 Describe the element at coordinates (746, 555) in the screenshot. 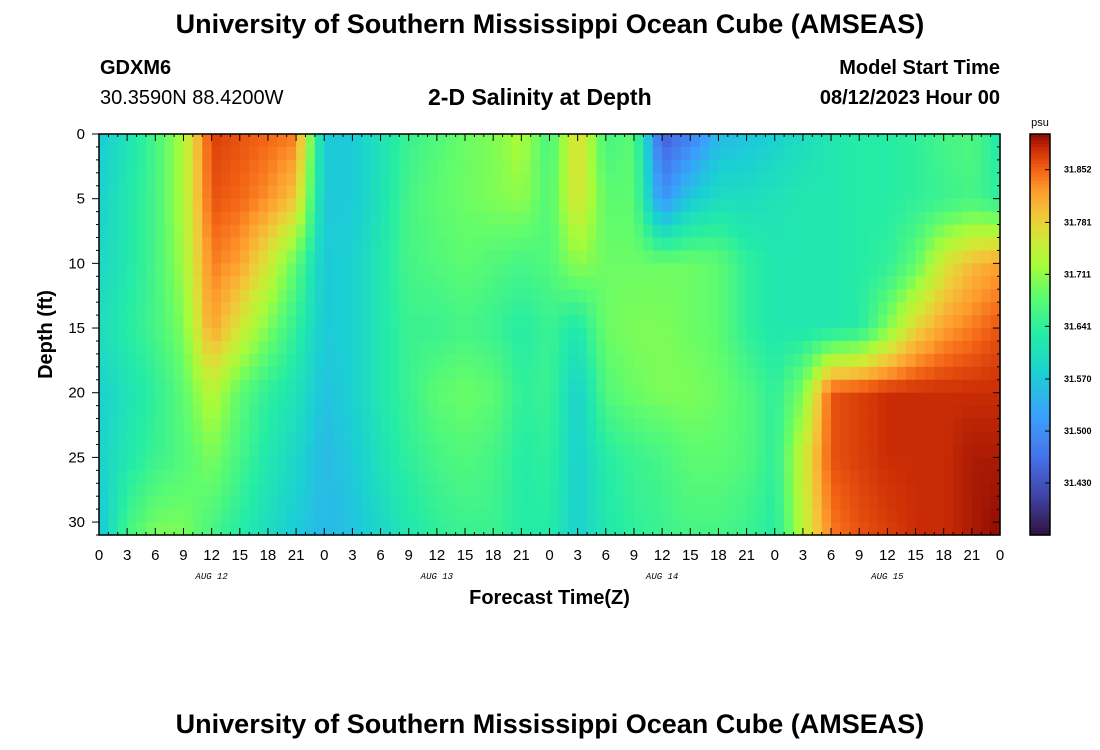

I see `x-tick-label: 21` at that location.